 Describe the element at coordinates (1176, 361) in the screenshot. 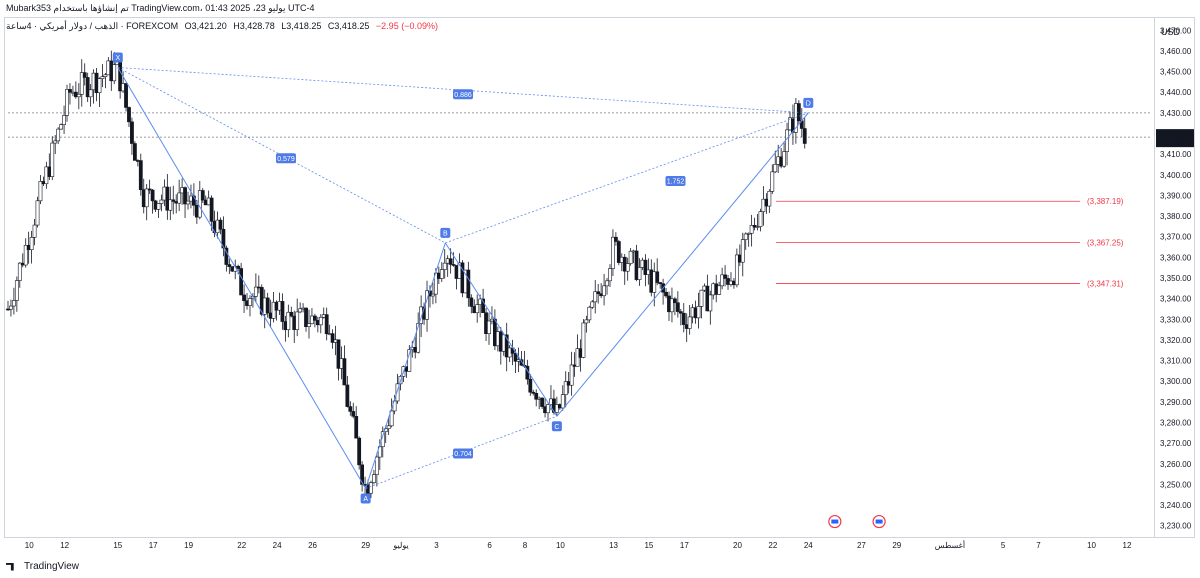

I see `price-tick-label: 3,310.00` at that location.